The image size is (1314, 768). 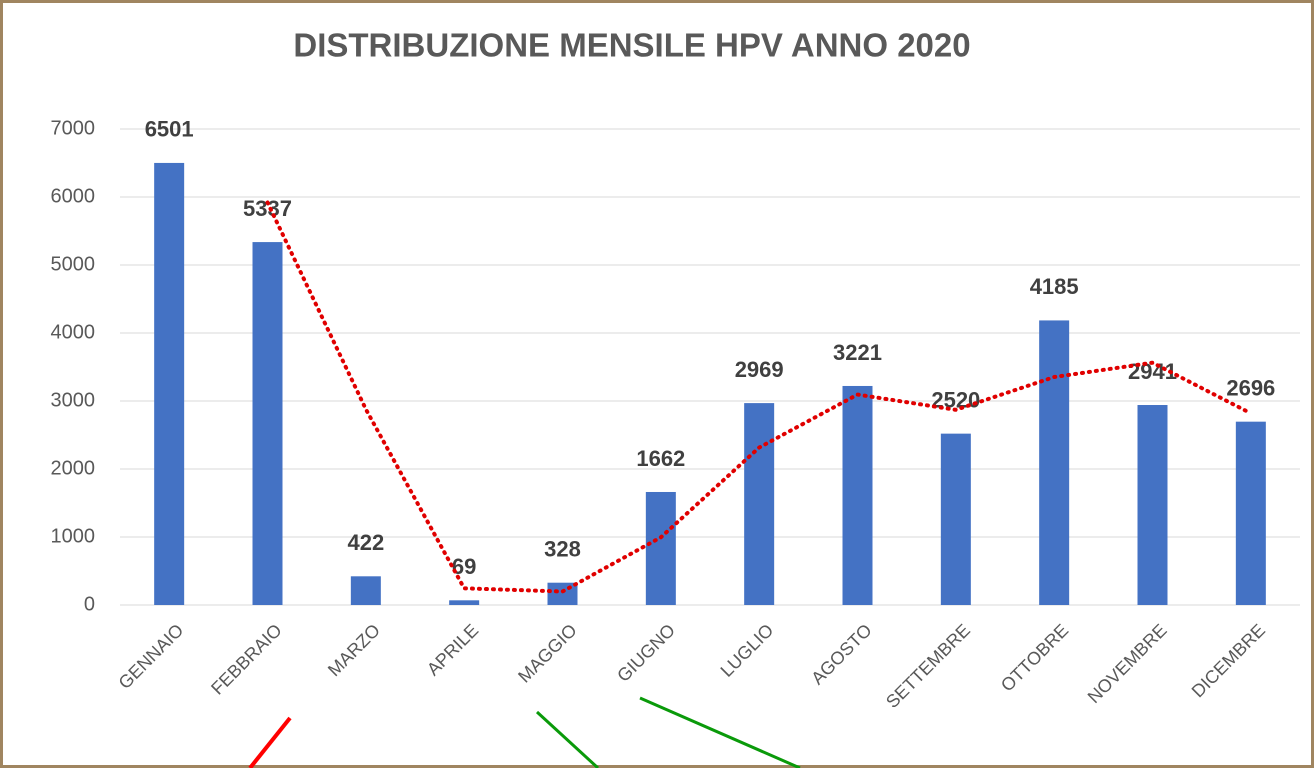 I want to click on y-tick-label: 3000, so click(x=73, y=400).